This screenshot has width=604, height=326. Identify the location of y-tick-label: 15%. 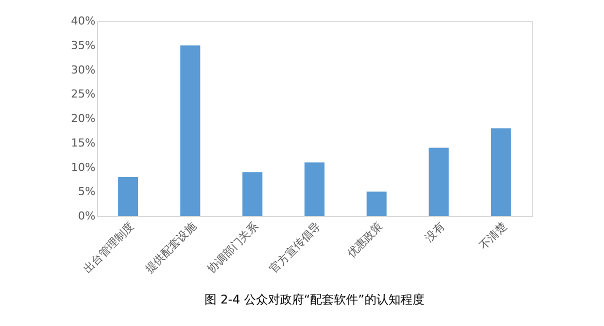
(83, 143).